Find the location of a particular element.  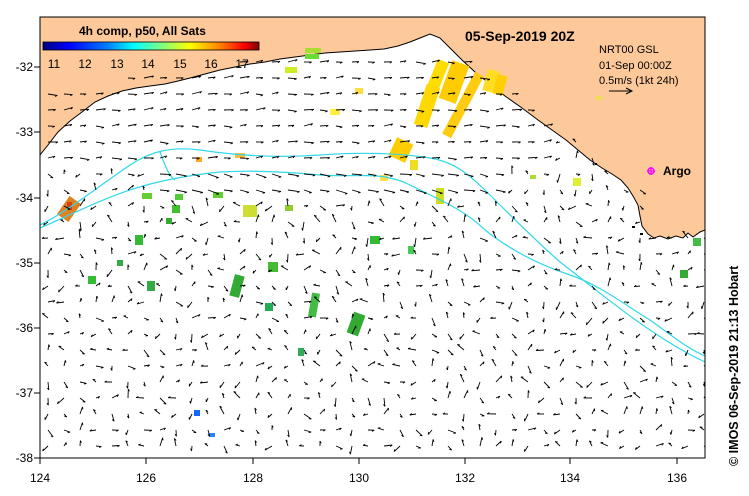

colorbar-tick: 12 is located at coordinates (85, 64).